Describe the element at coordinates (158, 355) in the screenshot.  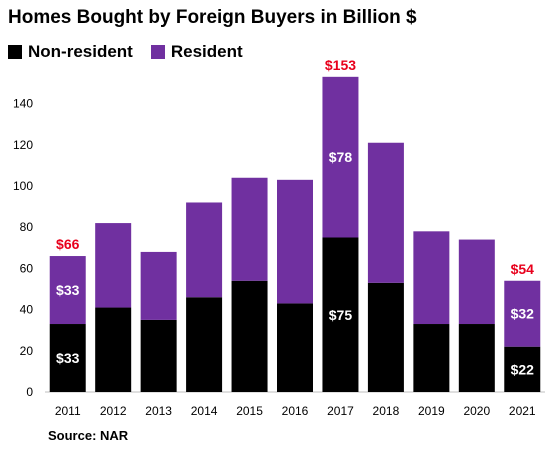
I see `bar-non-resident-2013` at that location.